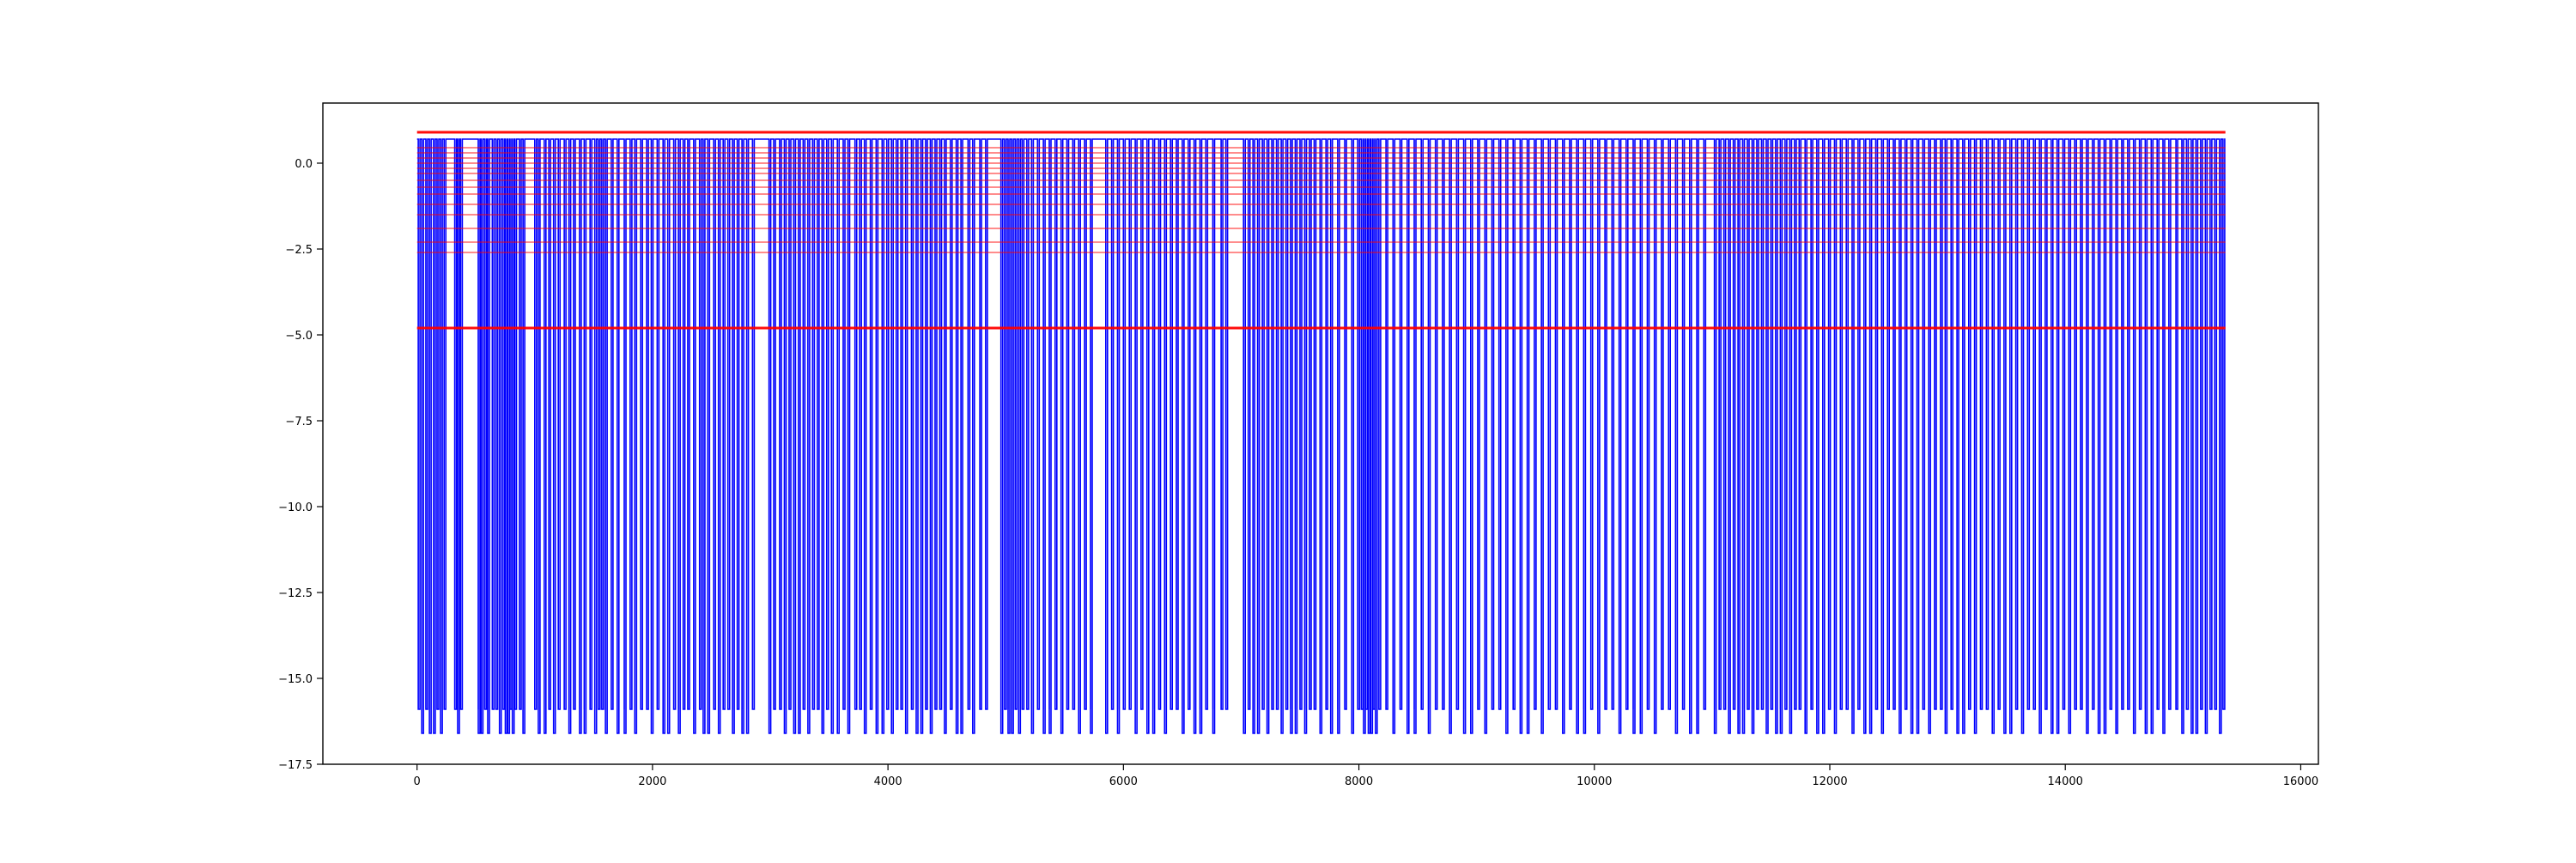 This screenshot has width=2576, height=863. What do you see at coordinates (2065, 782) in the screenshot?
I see `x-tick-label: 14000` at bounding box center [2065, 782].